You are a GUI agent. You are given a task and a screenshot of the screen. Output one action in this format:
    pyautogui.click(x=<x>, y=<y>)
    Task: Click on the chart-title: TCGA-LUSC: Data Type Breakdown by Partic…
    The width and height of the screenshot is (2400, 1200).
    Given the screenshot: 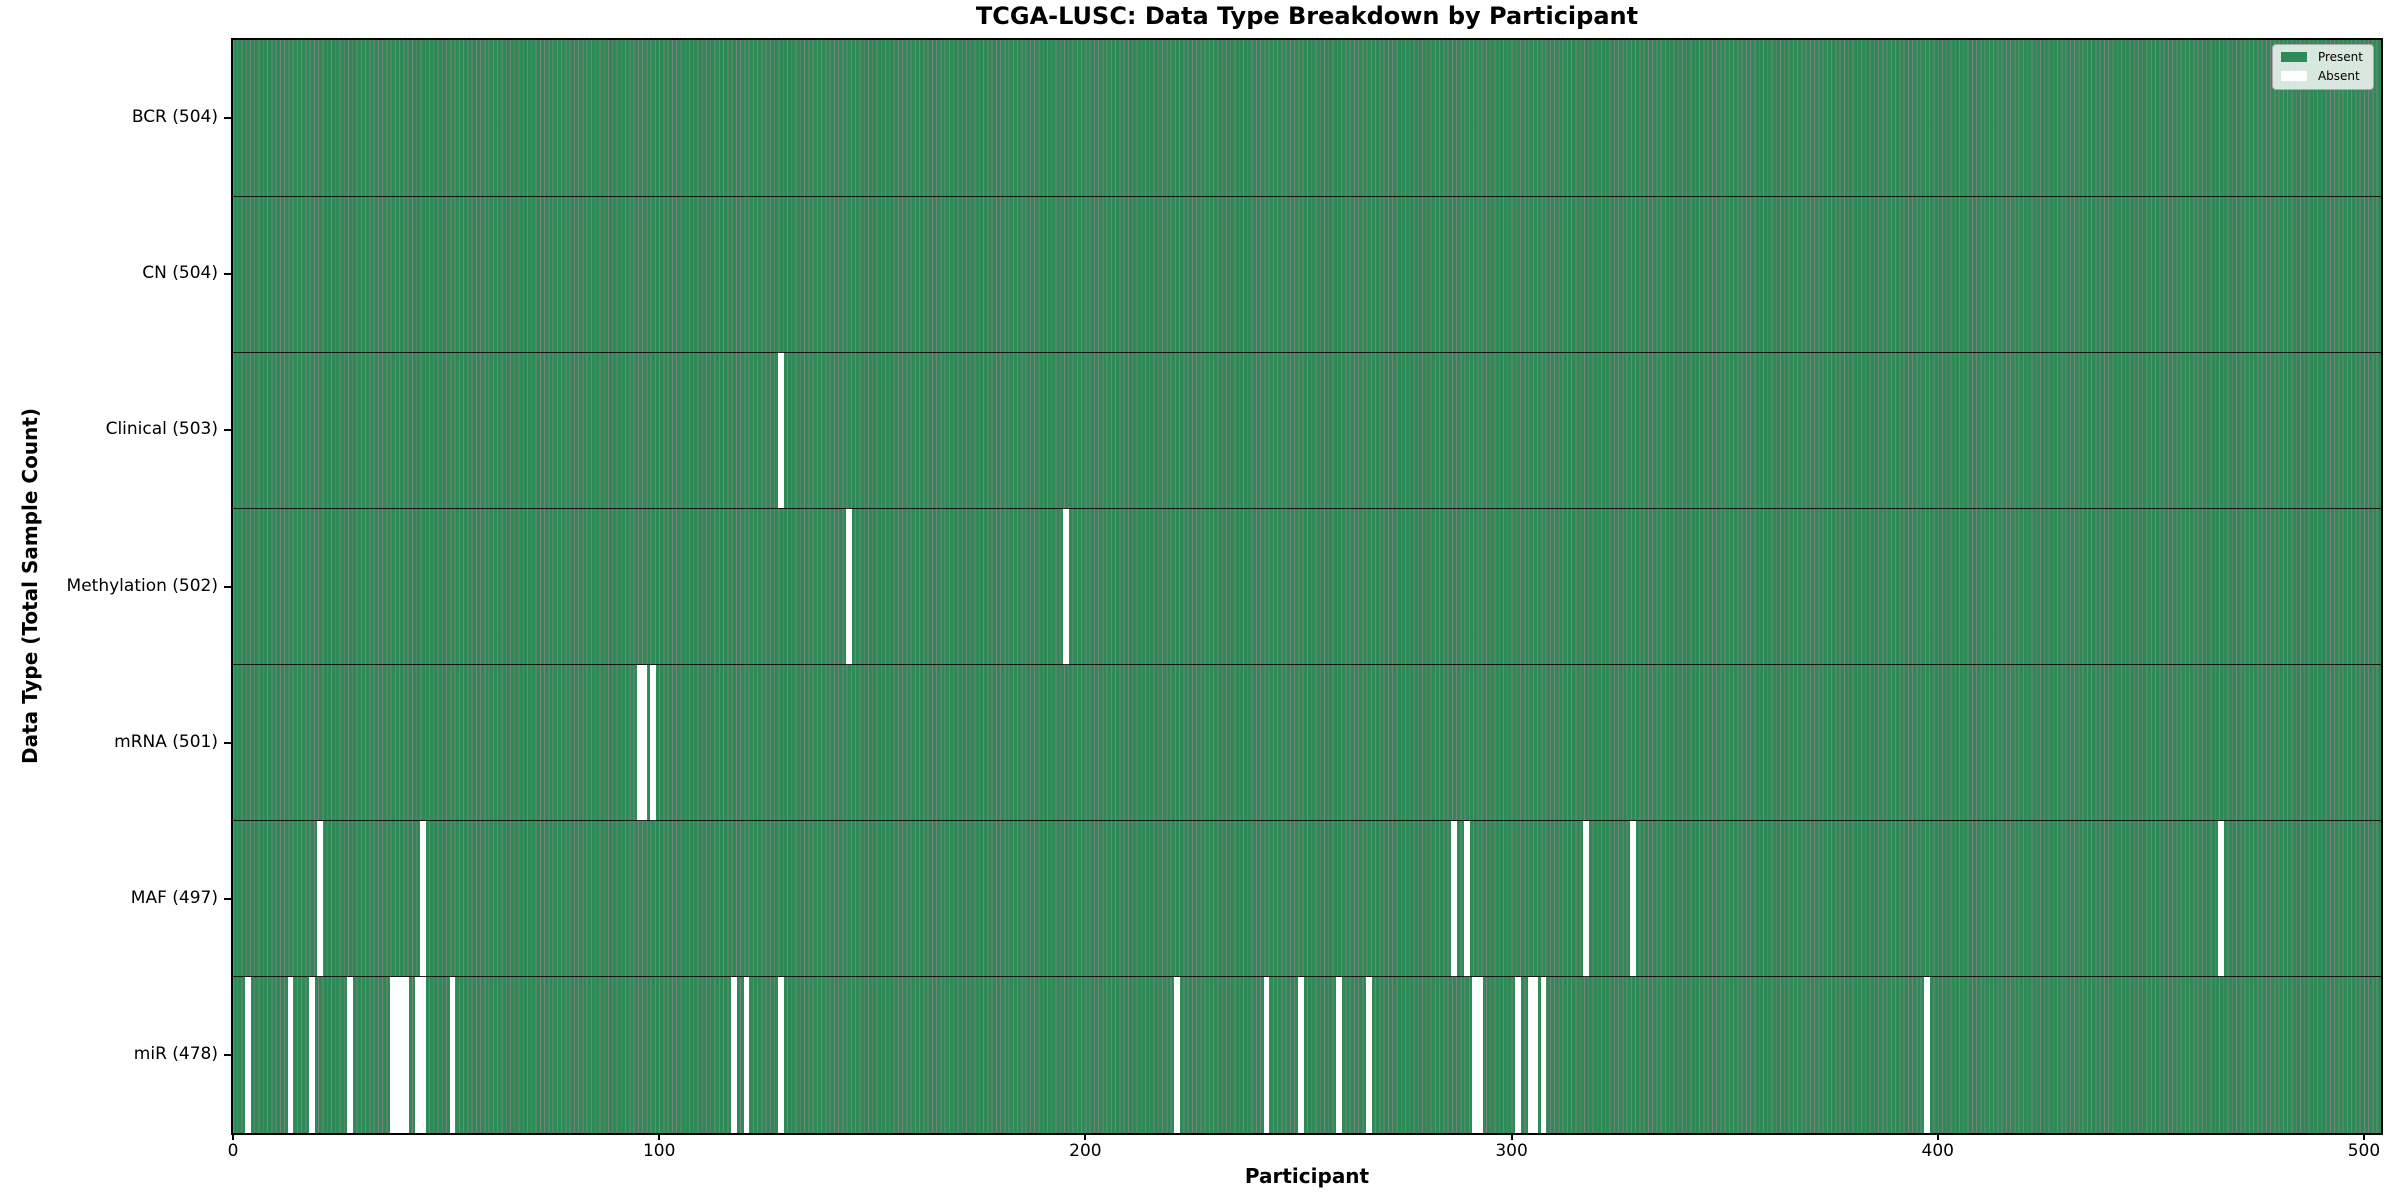 What is the action you would take?
    pyautogui.click(x=1307, y=16)
    